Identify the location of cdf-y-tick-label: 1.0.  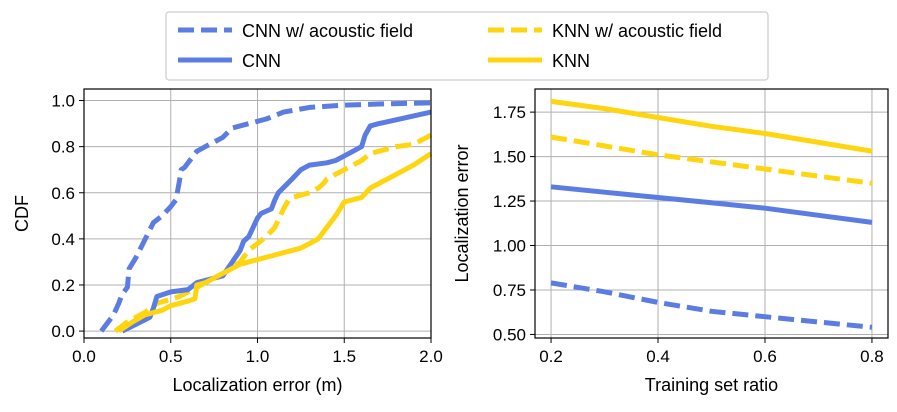
(63, 101).